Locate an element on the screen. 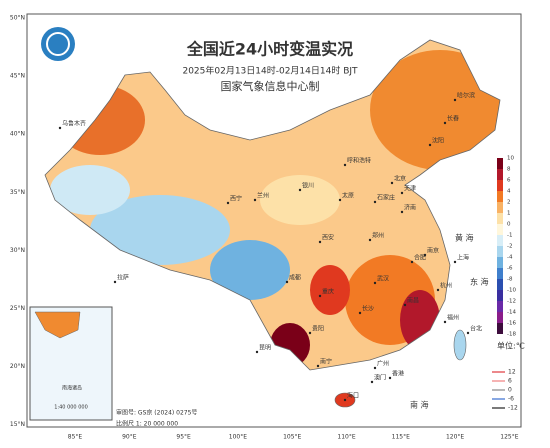 This screenshot has height=448, width=550. colorbar-label: -1 is located at coordinates (509, 236).